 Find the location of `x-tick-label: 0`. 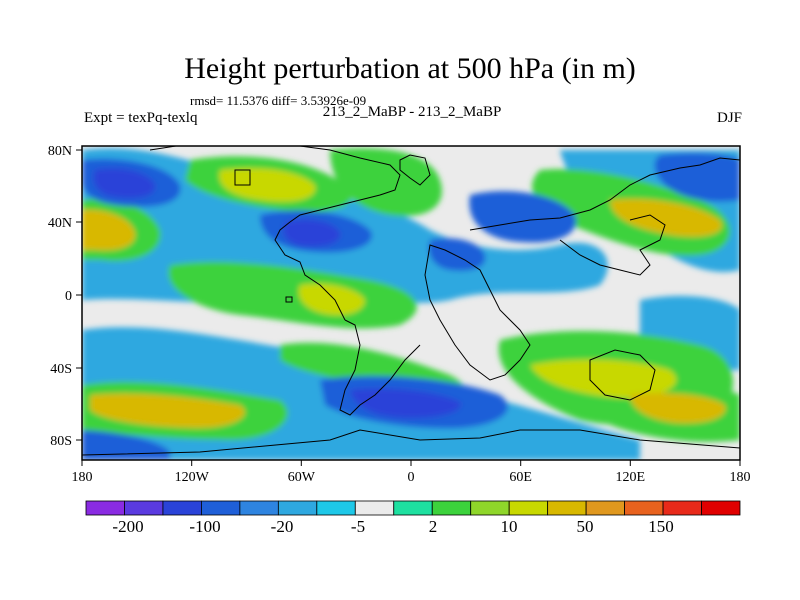

x-tick-label: 0 is located at coordinates (411, 477).